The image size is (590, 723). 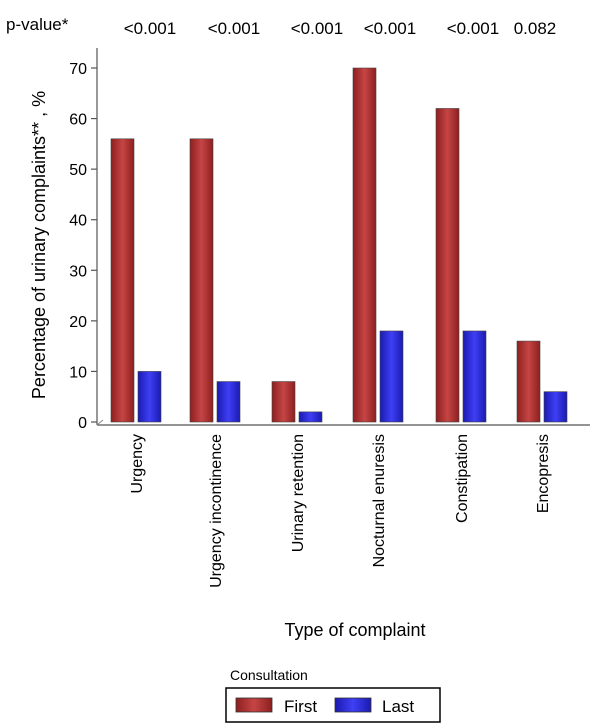 What do you see at coordinates (353, 705) in the screenshot?
I see `legend-swatch-last` at bounding box center [353, 705].